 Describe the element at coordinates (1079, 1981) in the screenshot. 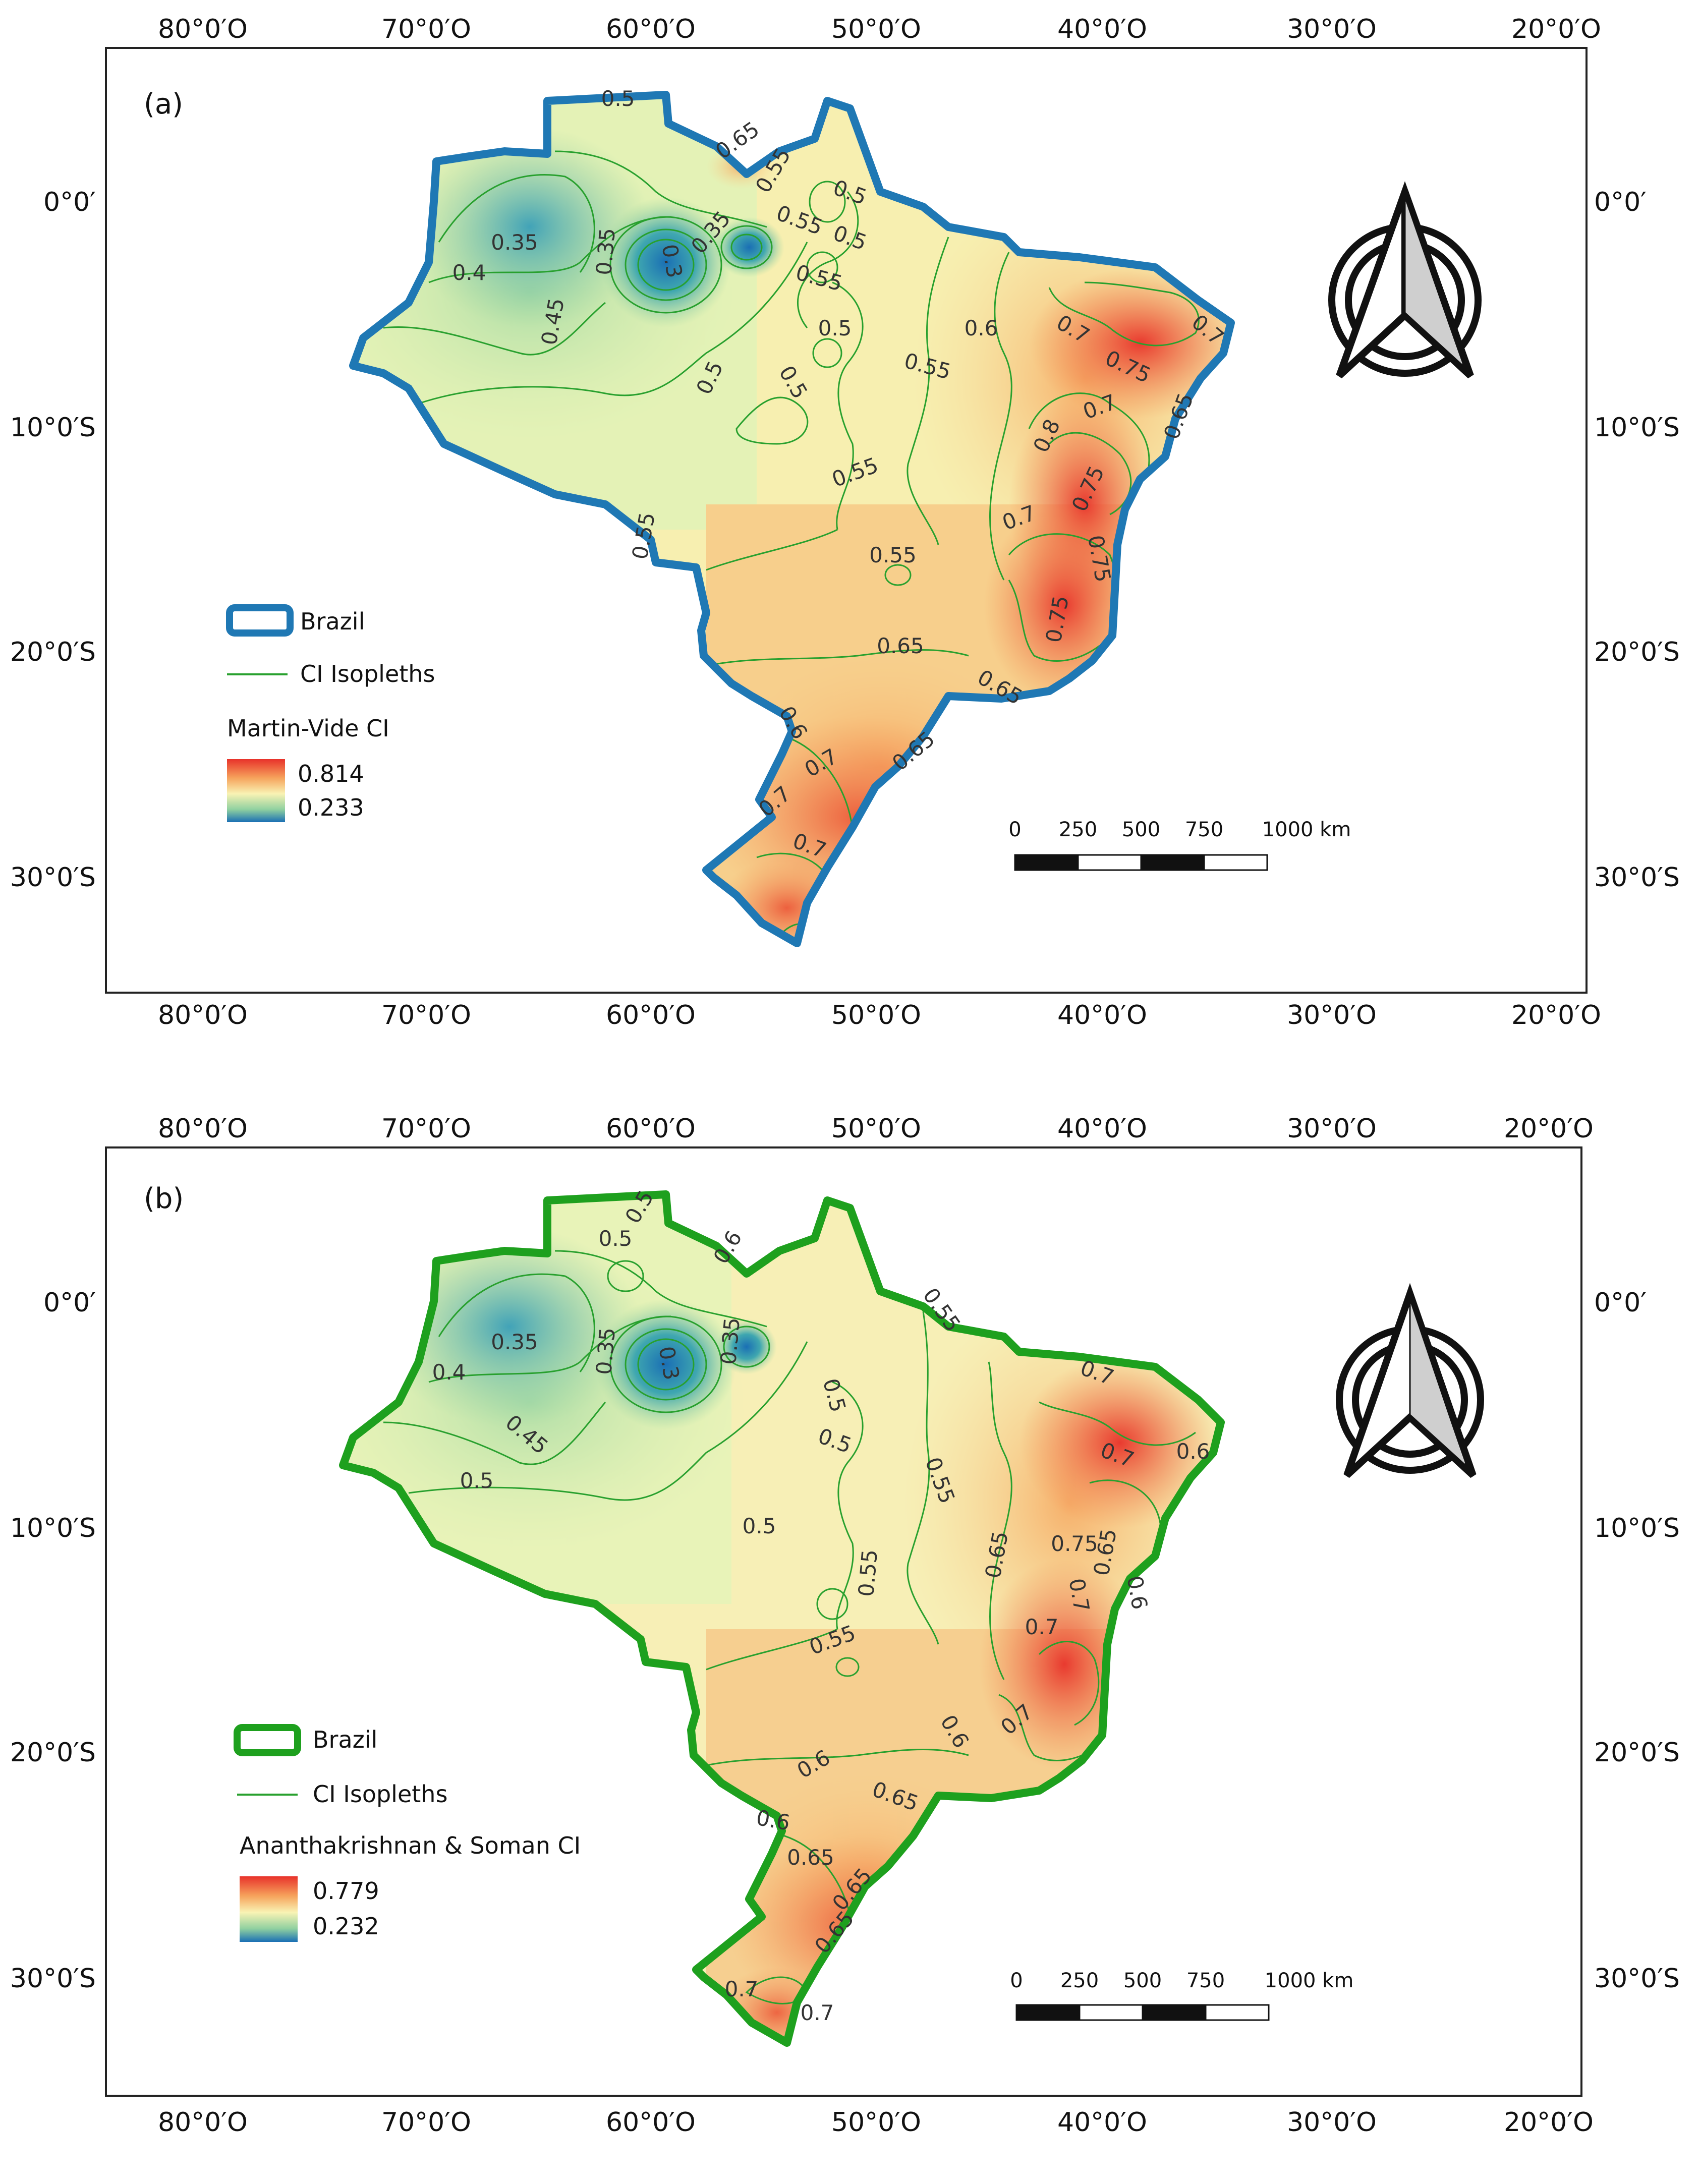

I see `scale-tick: 250` at that location.